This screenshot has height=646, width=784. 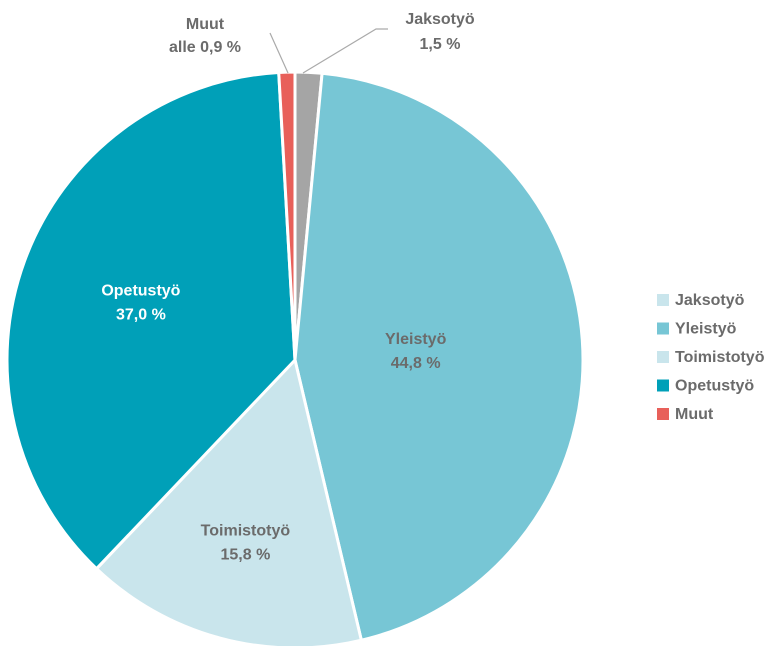 What do you see at coordinates (246, 555) in the screenshot?
I see `slice-value: 15,8 %` at bounding box center [246, 555].